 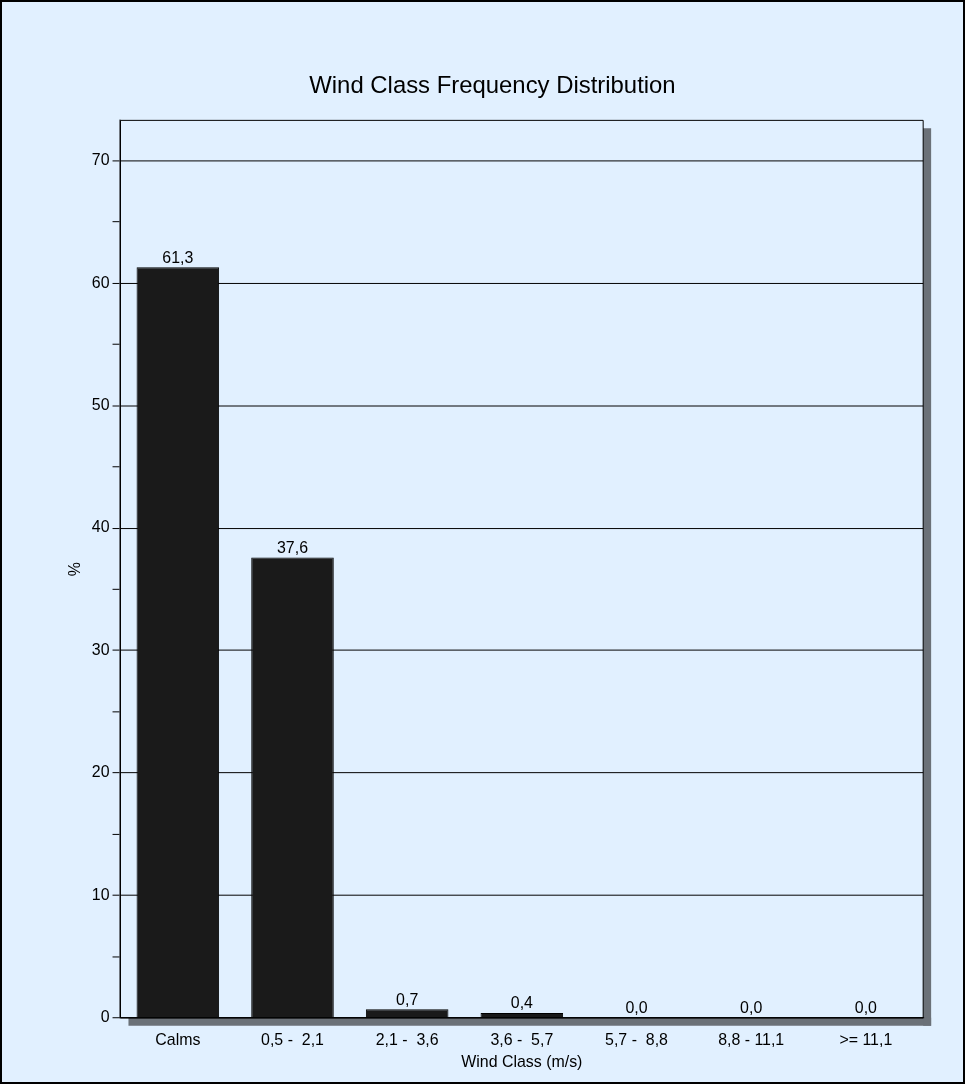 What do you see at coordinates (407, 999) in the screenshot?
I see `data-label: 0,7` at bounding box center [407, 999].